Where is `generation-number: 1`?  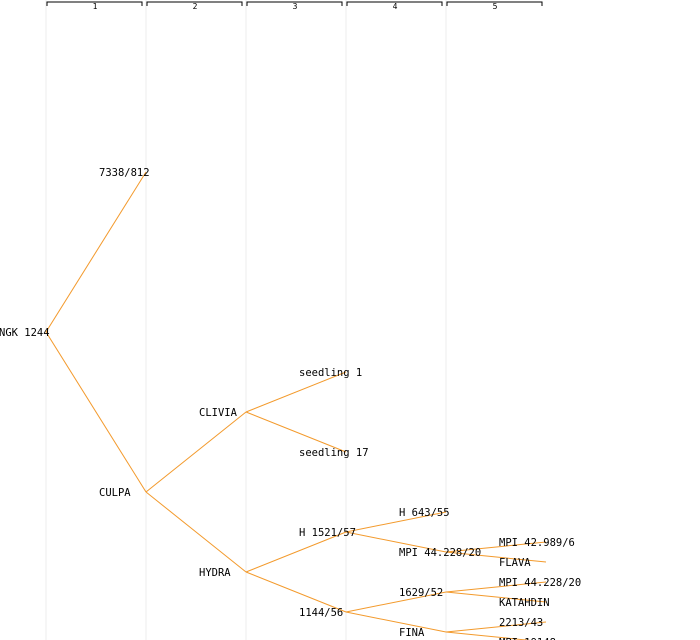
generation-number: 1 is located at coordinates (95, 6).